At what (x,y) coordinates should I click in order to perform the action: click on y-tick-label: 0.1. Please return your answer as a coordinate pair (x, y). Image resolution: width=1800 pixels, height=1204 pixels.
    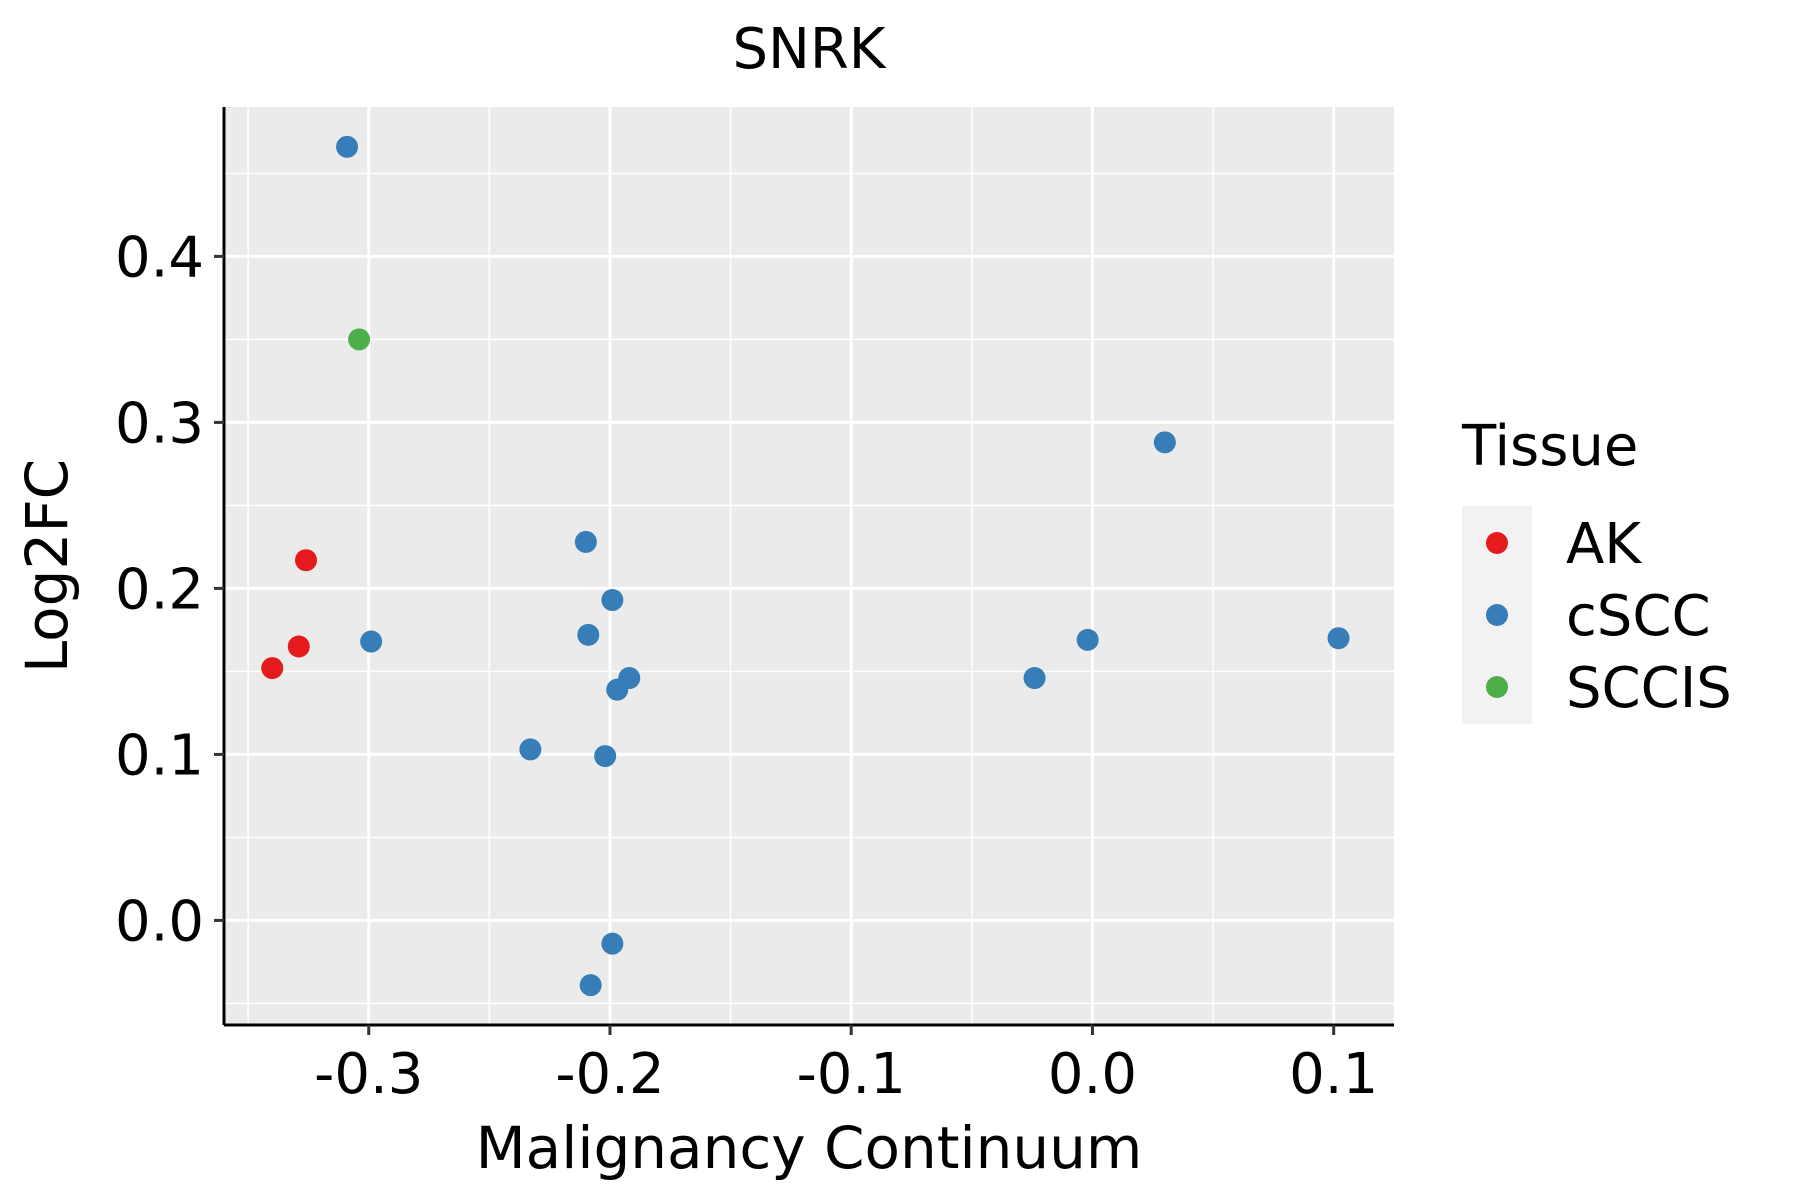
    Looking at the image, I should click on (159, 755).